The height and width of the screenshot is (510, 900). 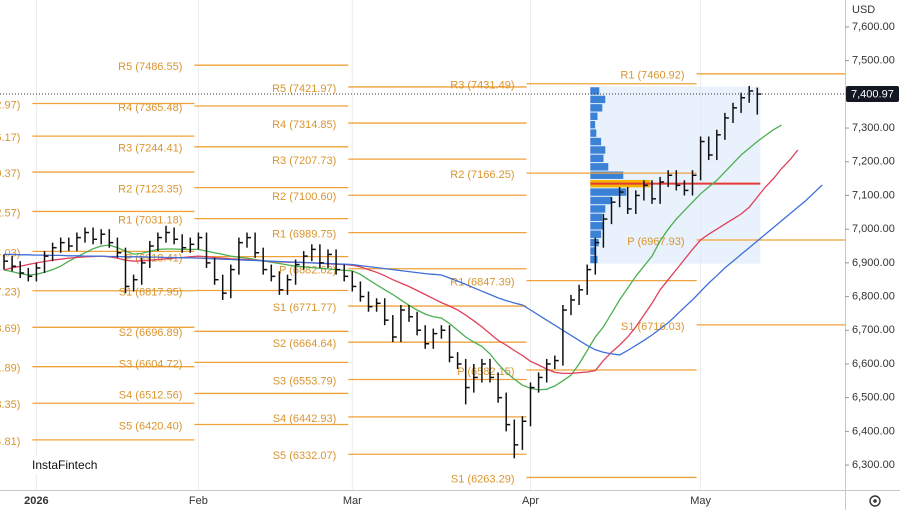 I want to click on pivot-label: R5 (7486.55), so click(x=150, y=67).